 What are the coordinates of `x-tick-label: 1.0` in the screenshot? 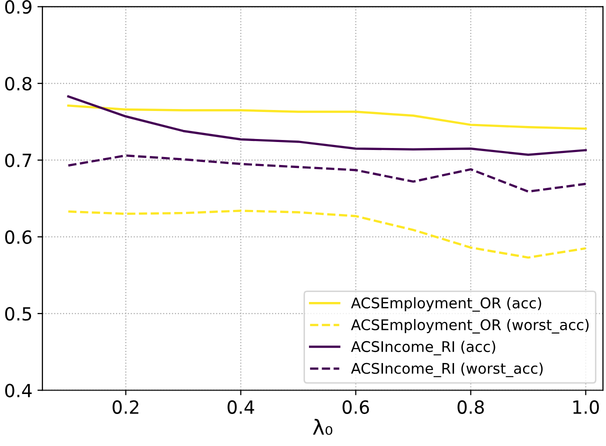 It's located at (586, 407).